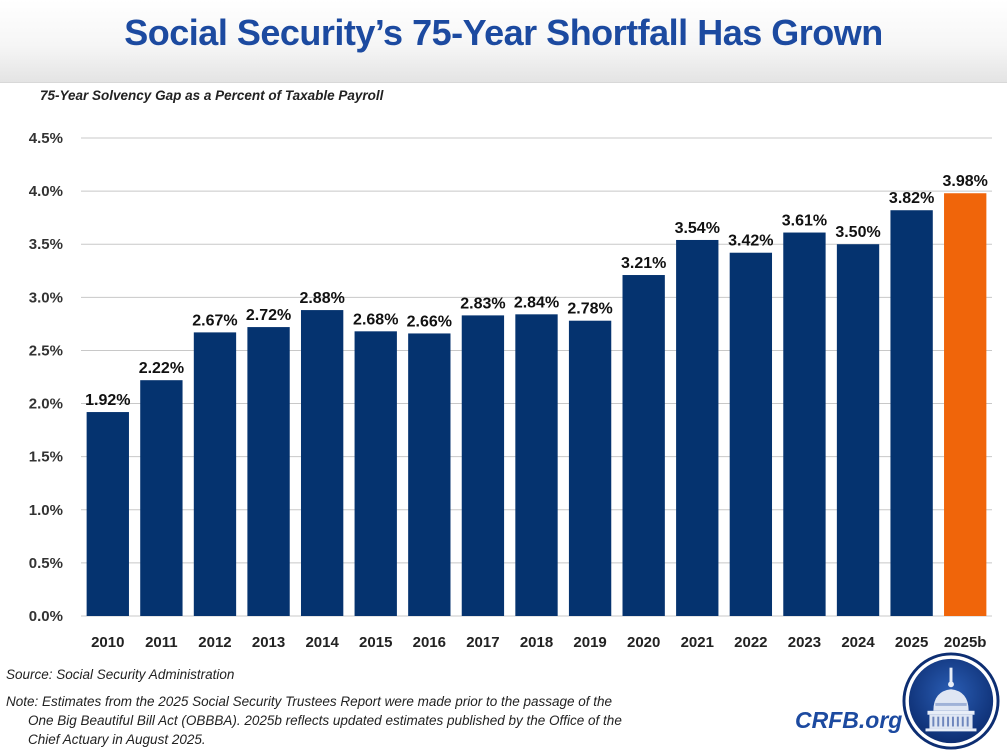 The height and width of the screenshot is (756, 1007). What do you see at coordinates (214, 642) in the screenshot?
I see `x-tick-label: 2012` at bounding box center [214, 642].